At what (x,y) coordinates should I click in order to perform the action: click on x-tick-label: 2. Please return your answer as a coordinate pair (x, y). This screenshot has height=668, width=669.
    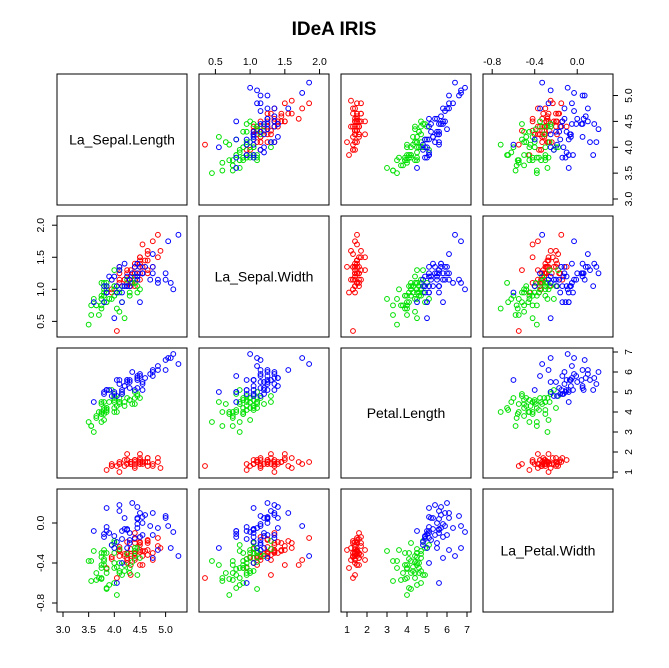
    Looking at the image, I should click on (367, 630).